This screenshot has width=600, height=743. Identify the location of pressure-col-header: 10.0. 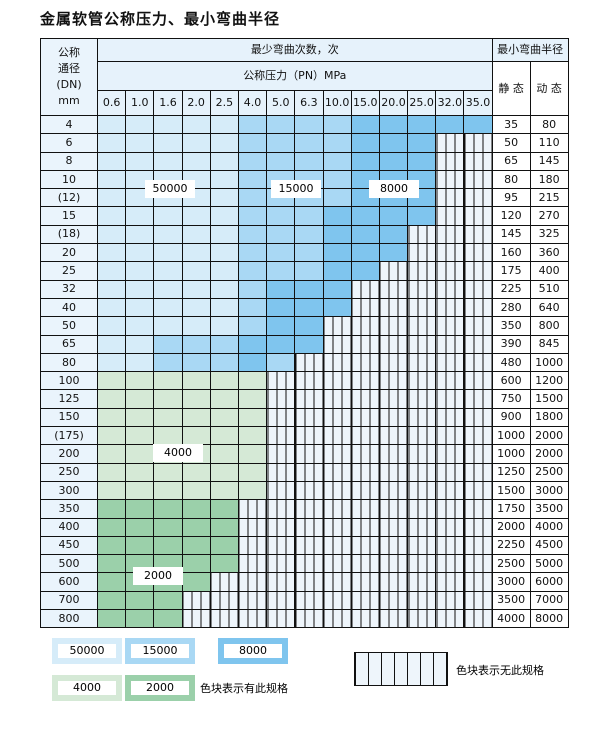
(337, 103).